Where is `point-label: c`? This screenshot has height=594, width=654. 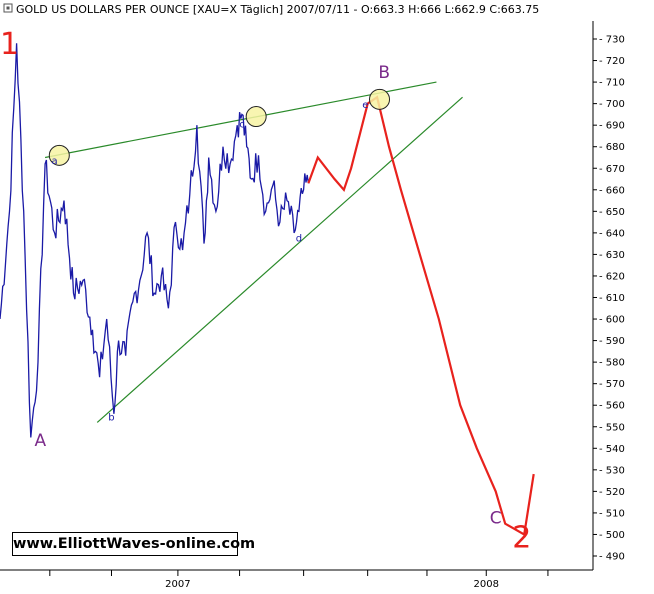 point-label: c is located at coordinates (242, 124).